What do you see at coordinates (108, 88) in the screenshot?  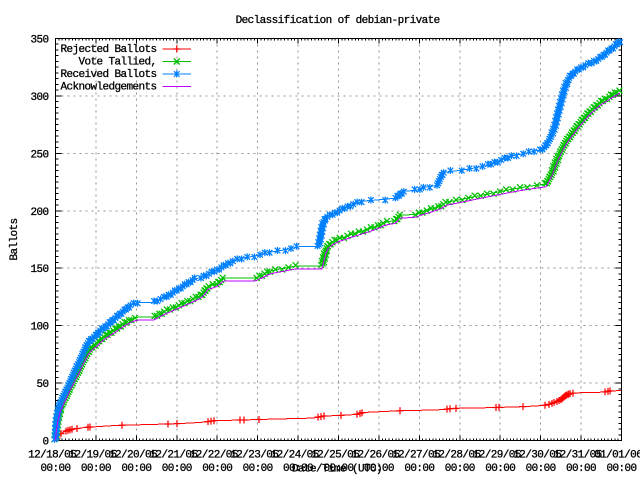 I see `svg-text: Acknowledgements` at bounding box center [108, 88].